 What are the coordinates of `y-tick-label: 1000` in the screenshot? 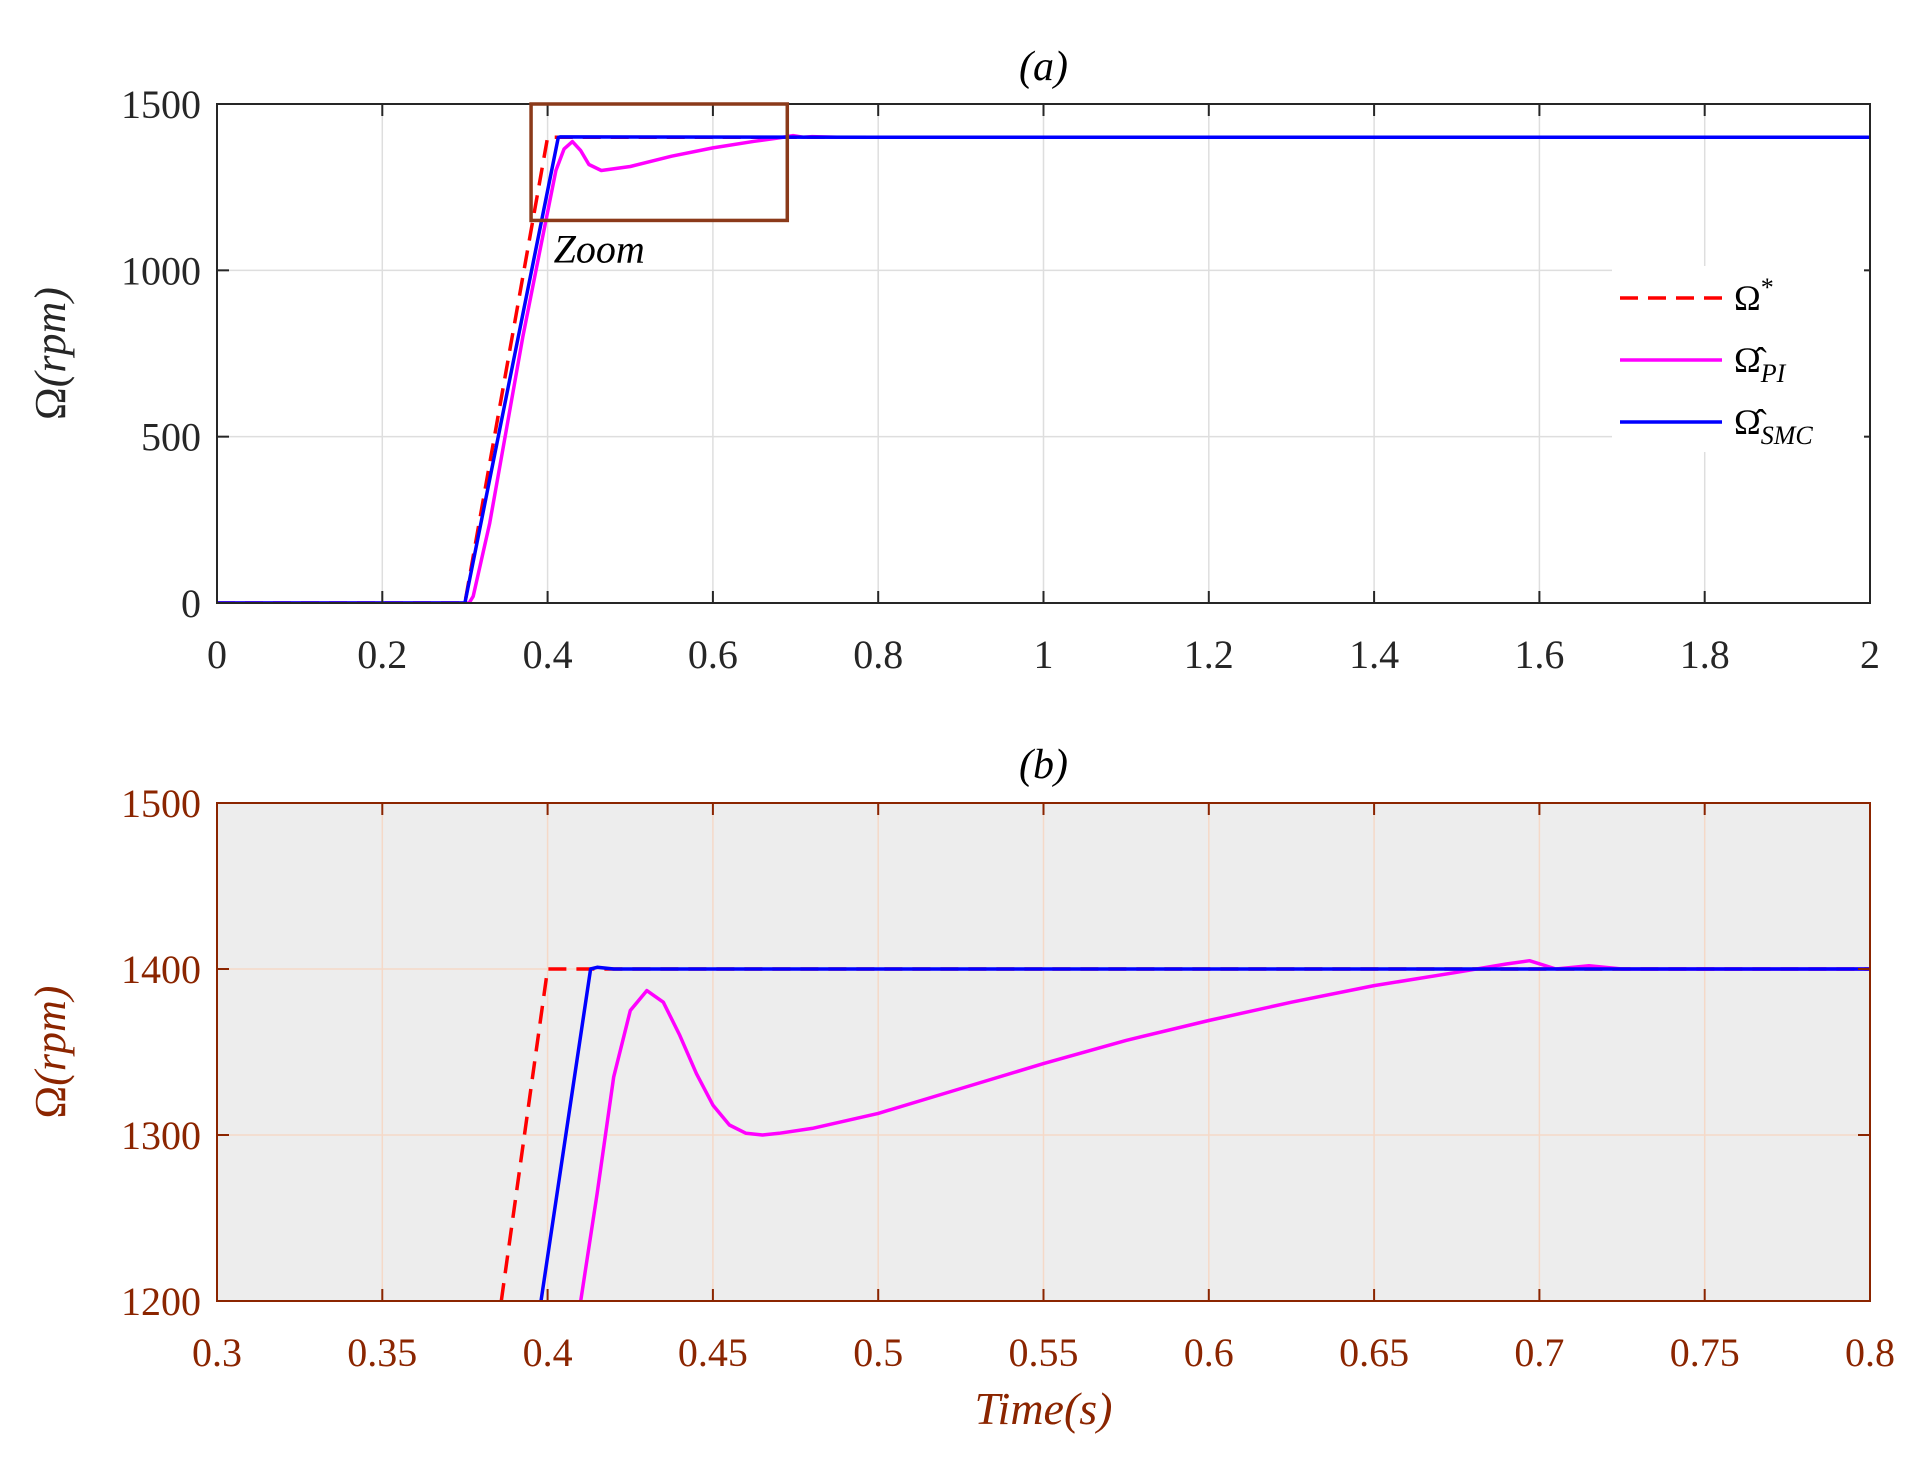 It's located at (161, 270).